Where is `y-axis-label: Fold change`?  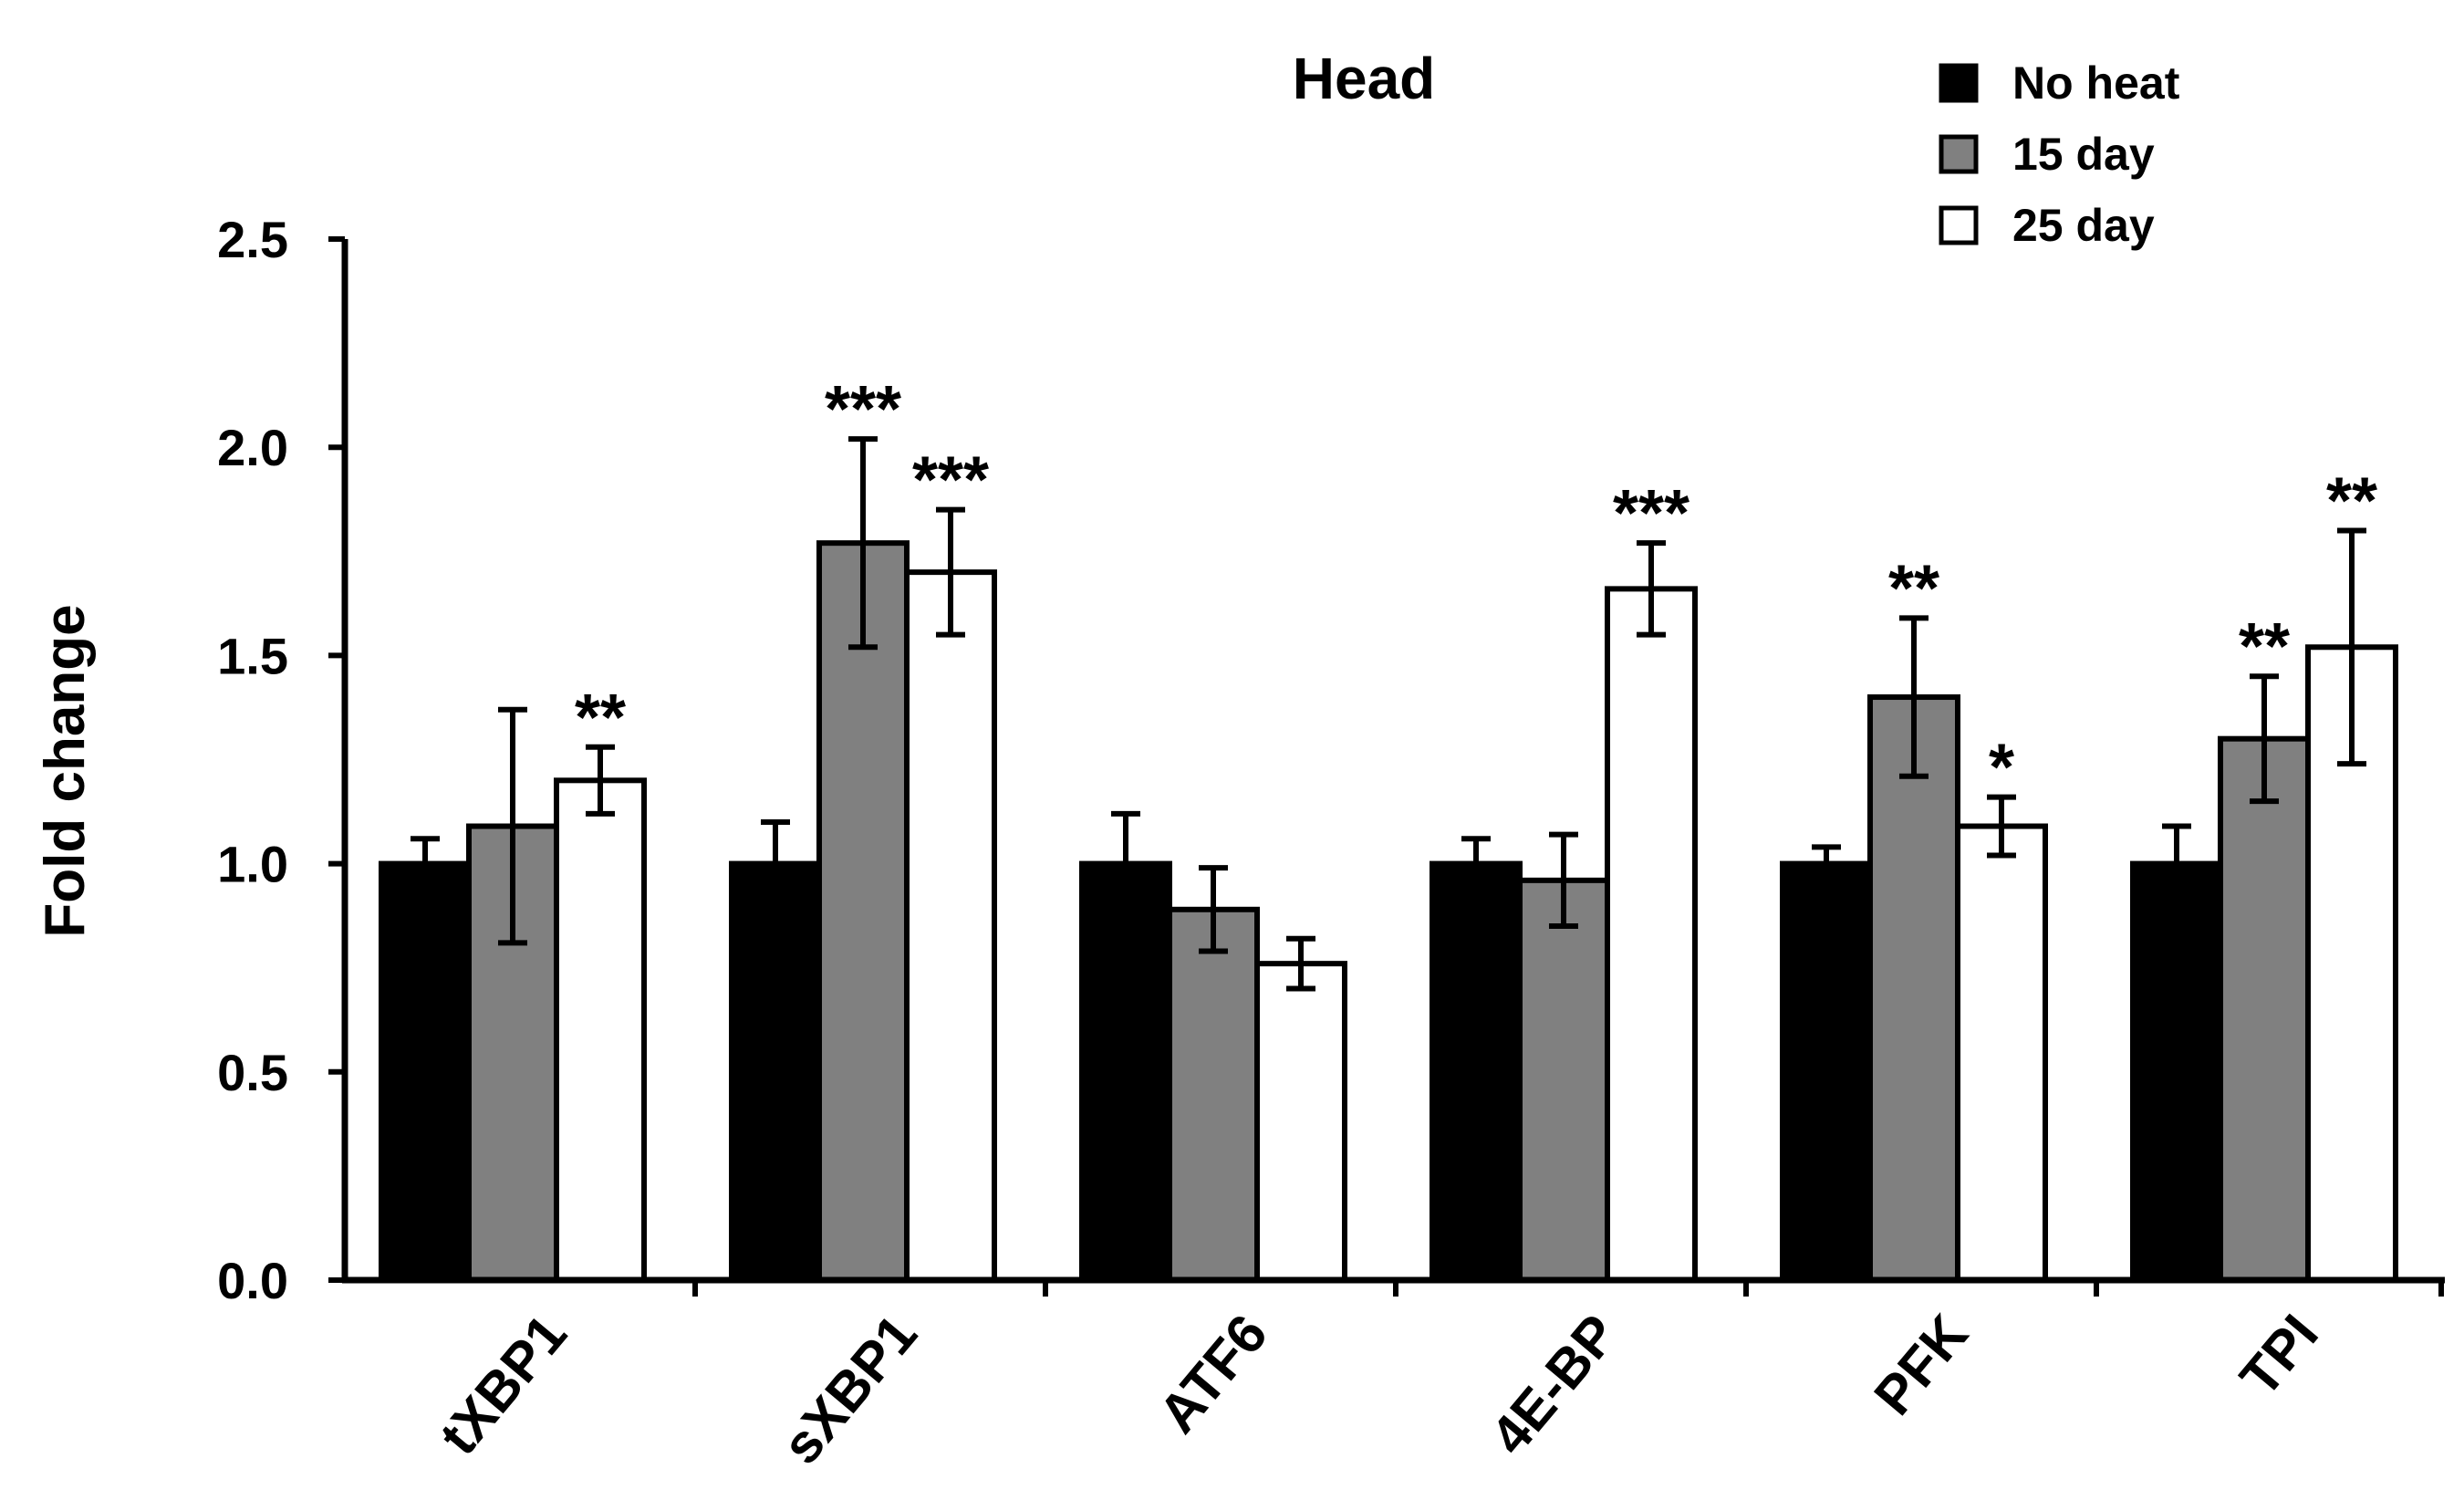
y-axis-label: Fold change is located at coordinates (65, 771).